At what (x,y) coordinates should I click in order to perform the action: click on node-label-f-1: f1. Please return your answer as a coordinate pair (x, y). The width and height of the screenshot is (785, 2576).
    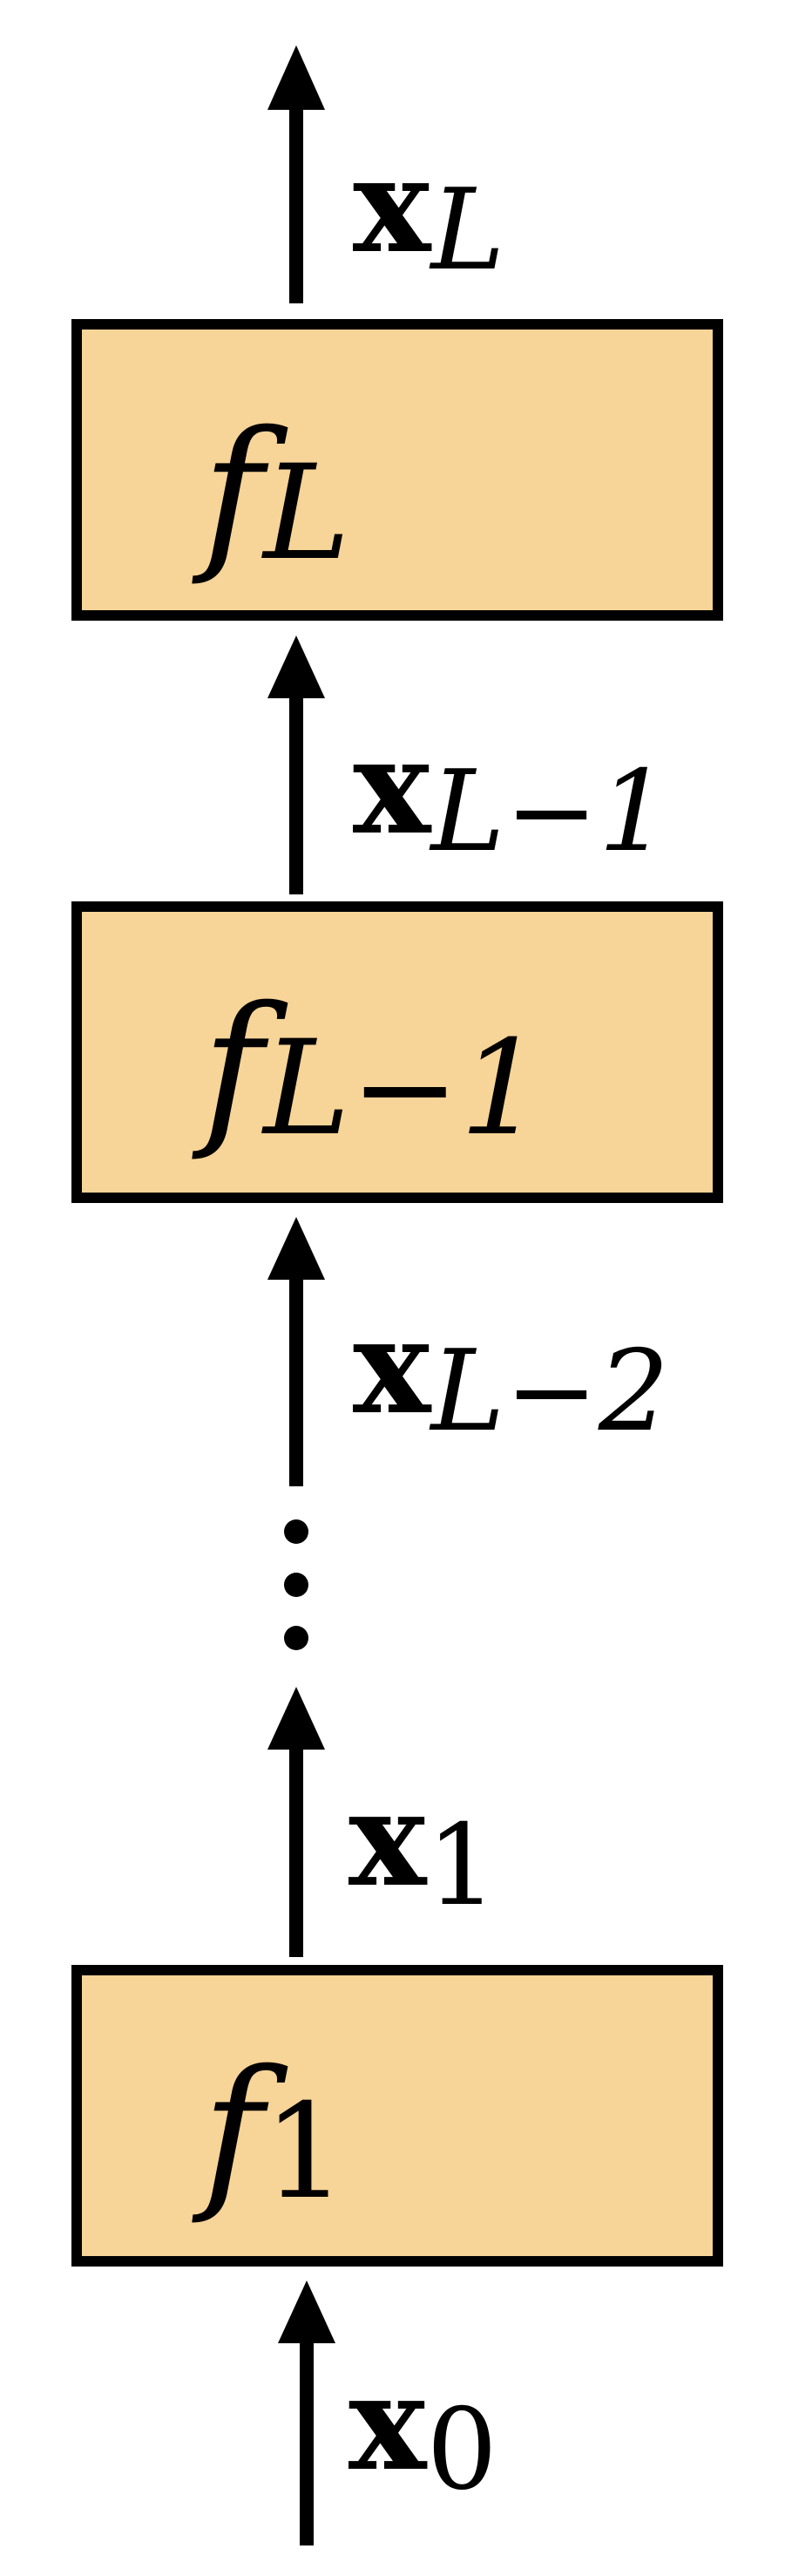
    Looking at the image, I should click on (269, 2131).